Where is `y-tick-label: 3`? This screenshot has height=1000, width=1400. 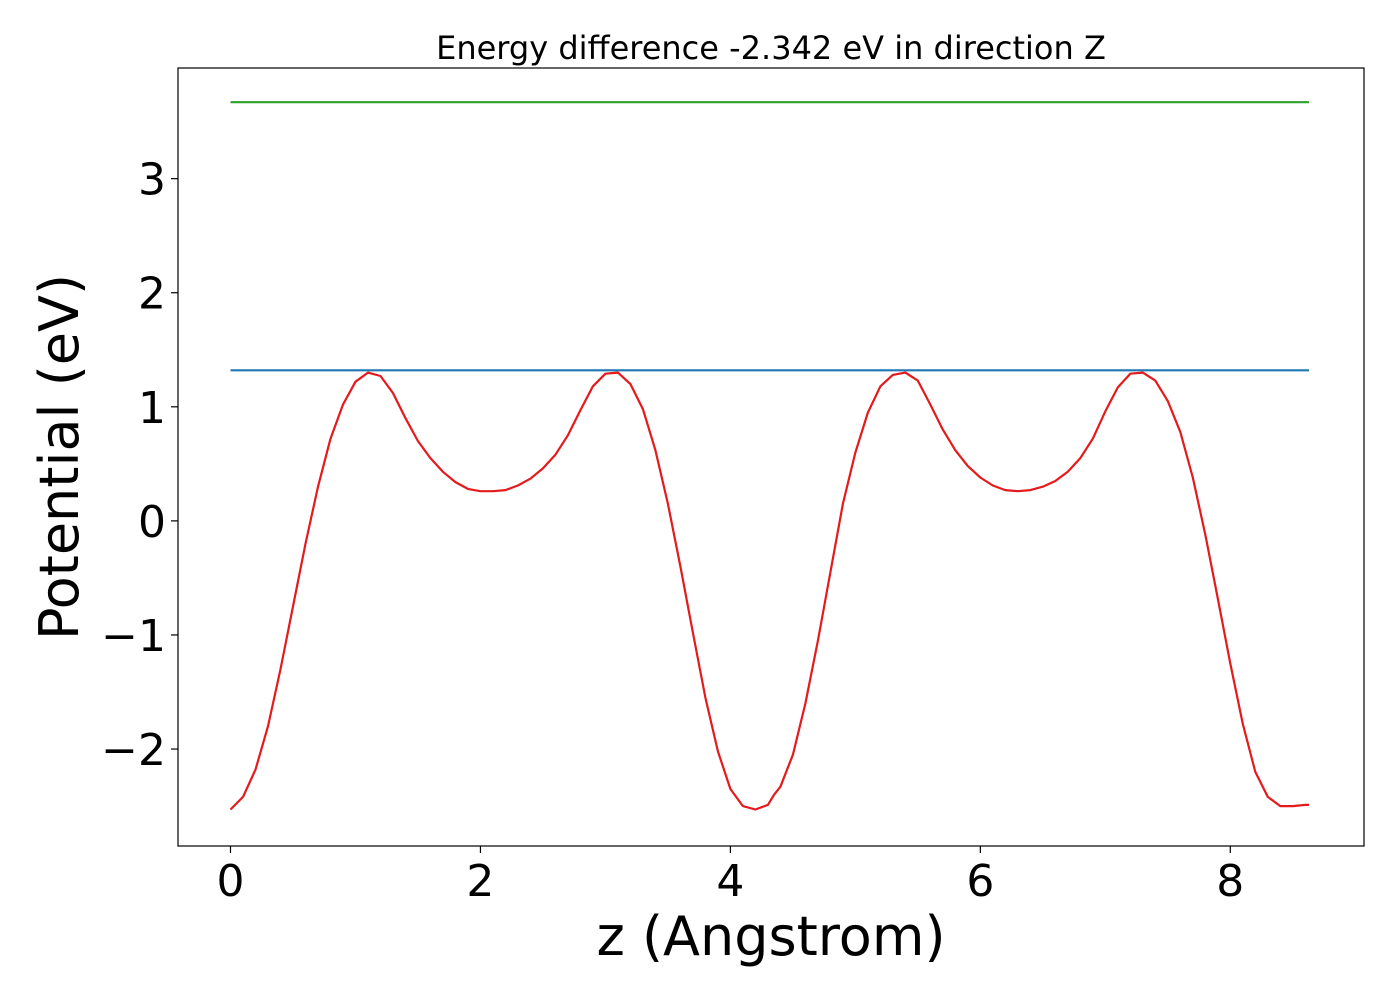
y-tick-label: 3 is located at coordinates (152, 180).